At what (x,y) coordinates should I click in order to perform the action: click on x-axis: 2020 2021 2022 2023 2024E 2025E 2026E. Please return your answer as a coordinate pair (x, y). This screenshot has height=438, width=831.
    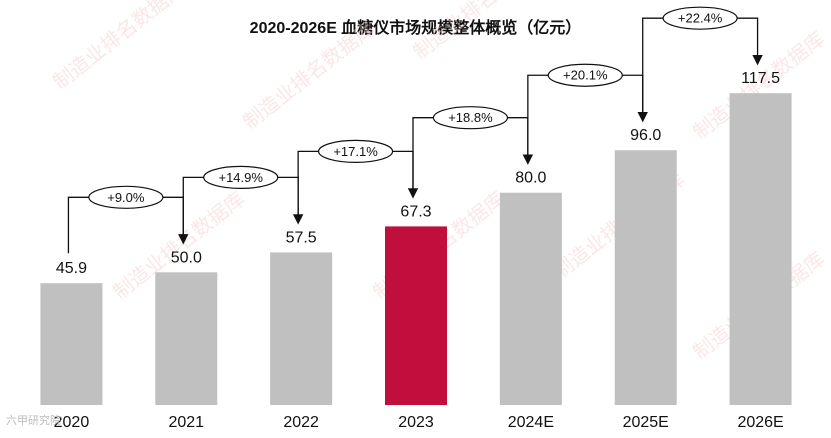
    Looking at the image, I should click on (419, 422).